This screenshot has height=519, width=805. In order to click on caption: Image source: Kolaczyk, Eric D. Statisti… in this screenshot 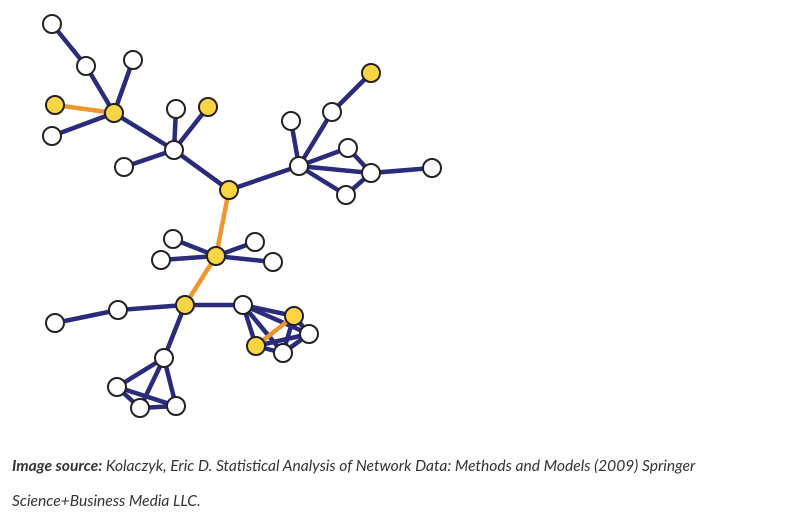, I will do `click(408, 484)`.